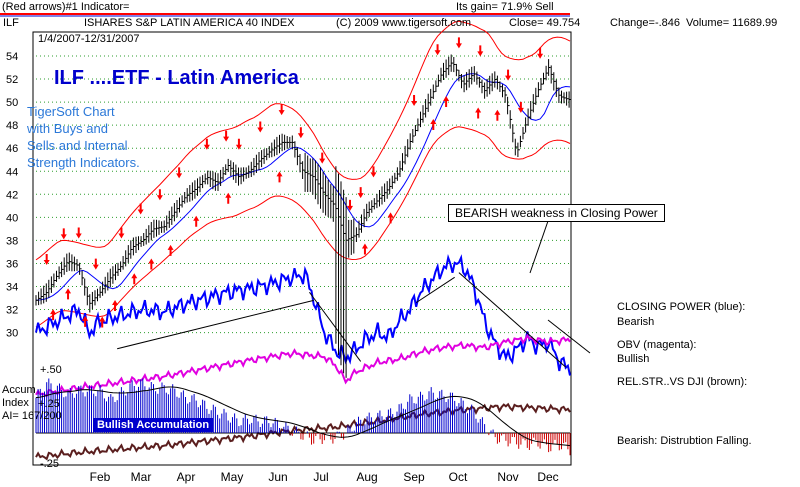 The width and height of the screenshot is (800, 487). Describe the element at coordinates (458, 477) in the screenshot. I see `x-tick-label: Oct` at that location.